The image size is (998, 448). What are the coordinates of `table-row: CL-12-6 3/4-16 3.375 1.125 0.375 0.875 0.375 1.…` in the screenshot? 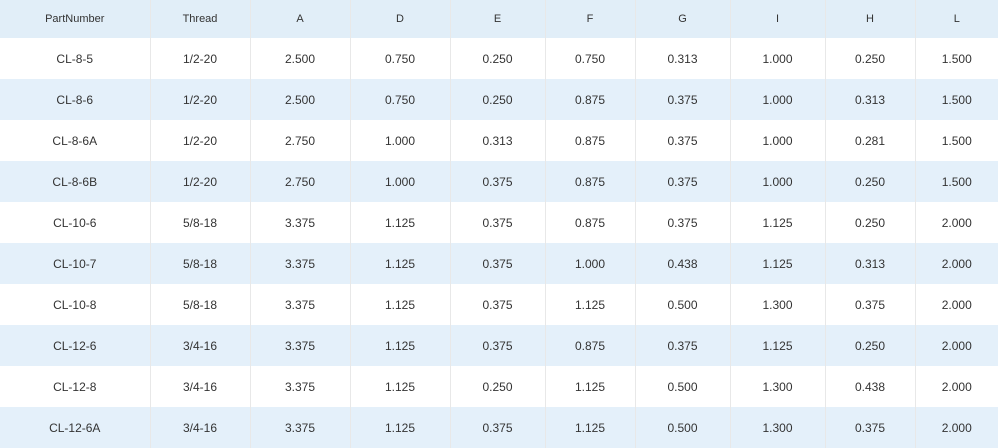 It's located at (499, 345).